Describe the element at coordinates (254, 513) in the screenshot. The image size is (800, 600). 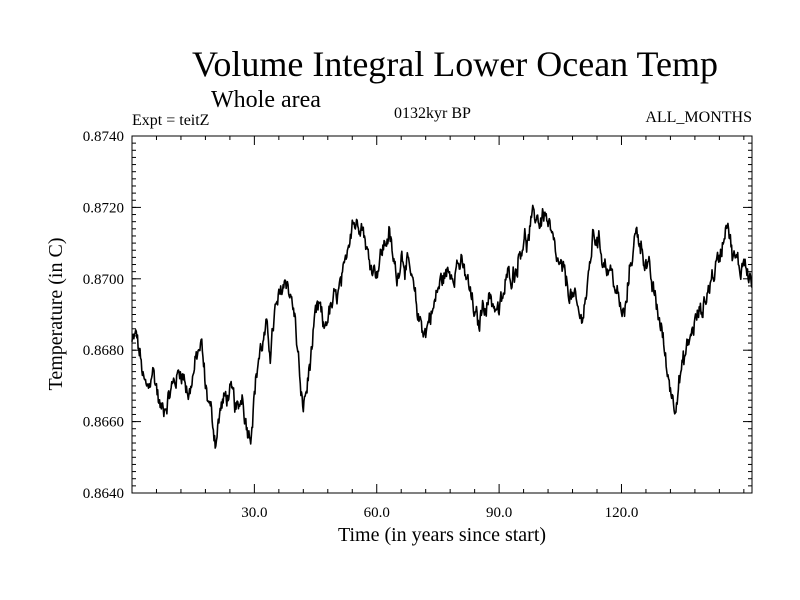
I see `x-tick-label: 30.0` at that location.